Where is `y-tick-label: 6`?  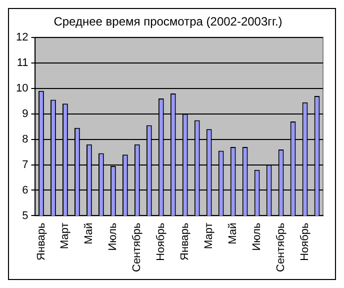
y-tick-label: 6 is located at coordinates (25, 190).